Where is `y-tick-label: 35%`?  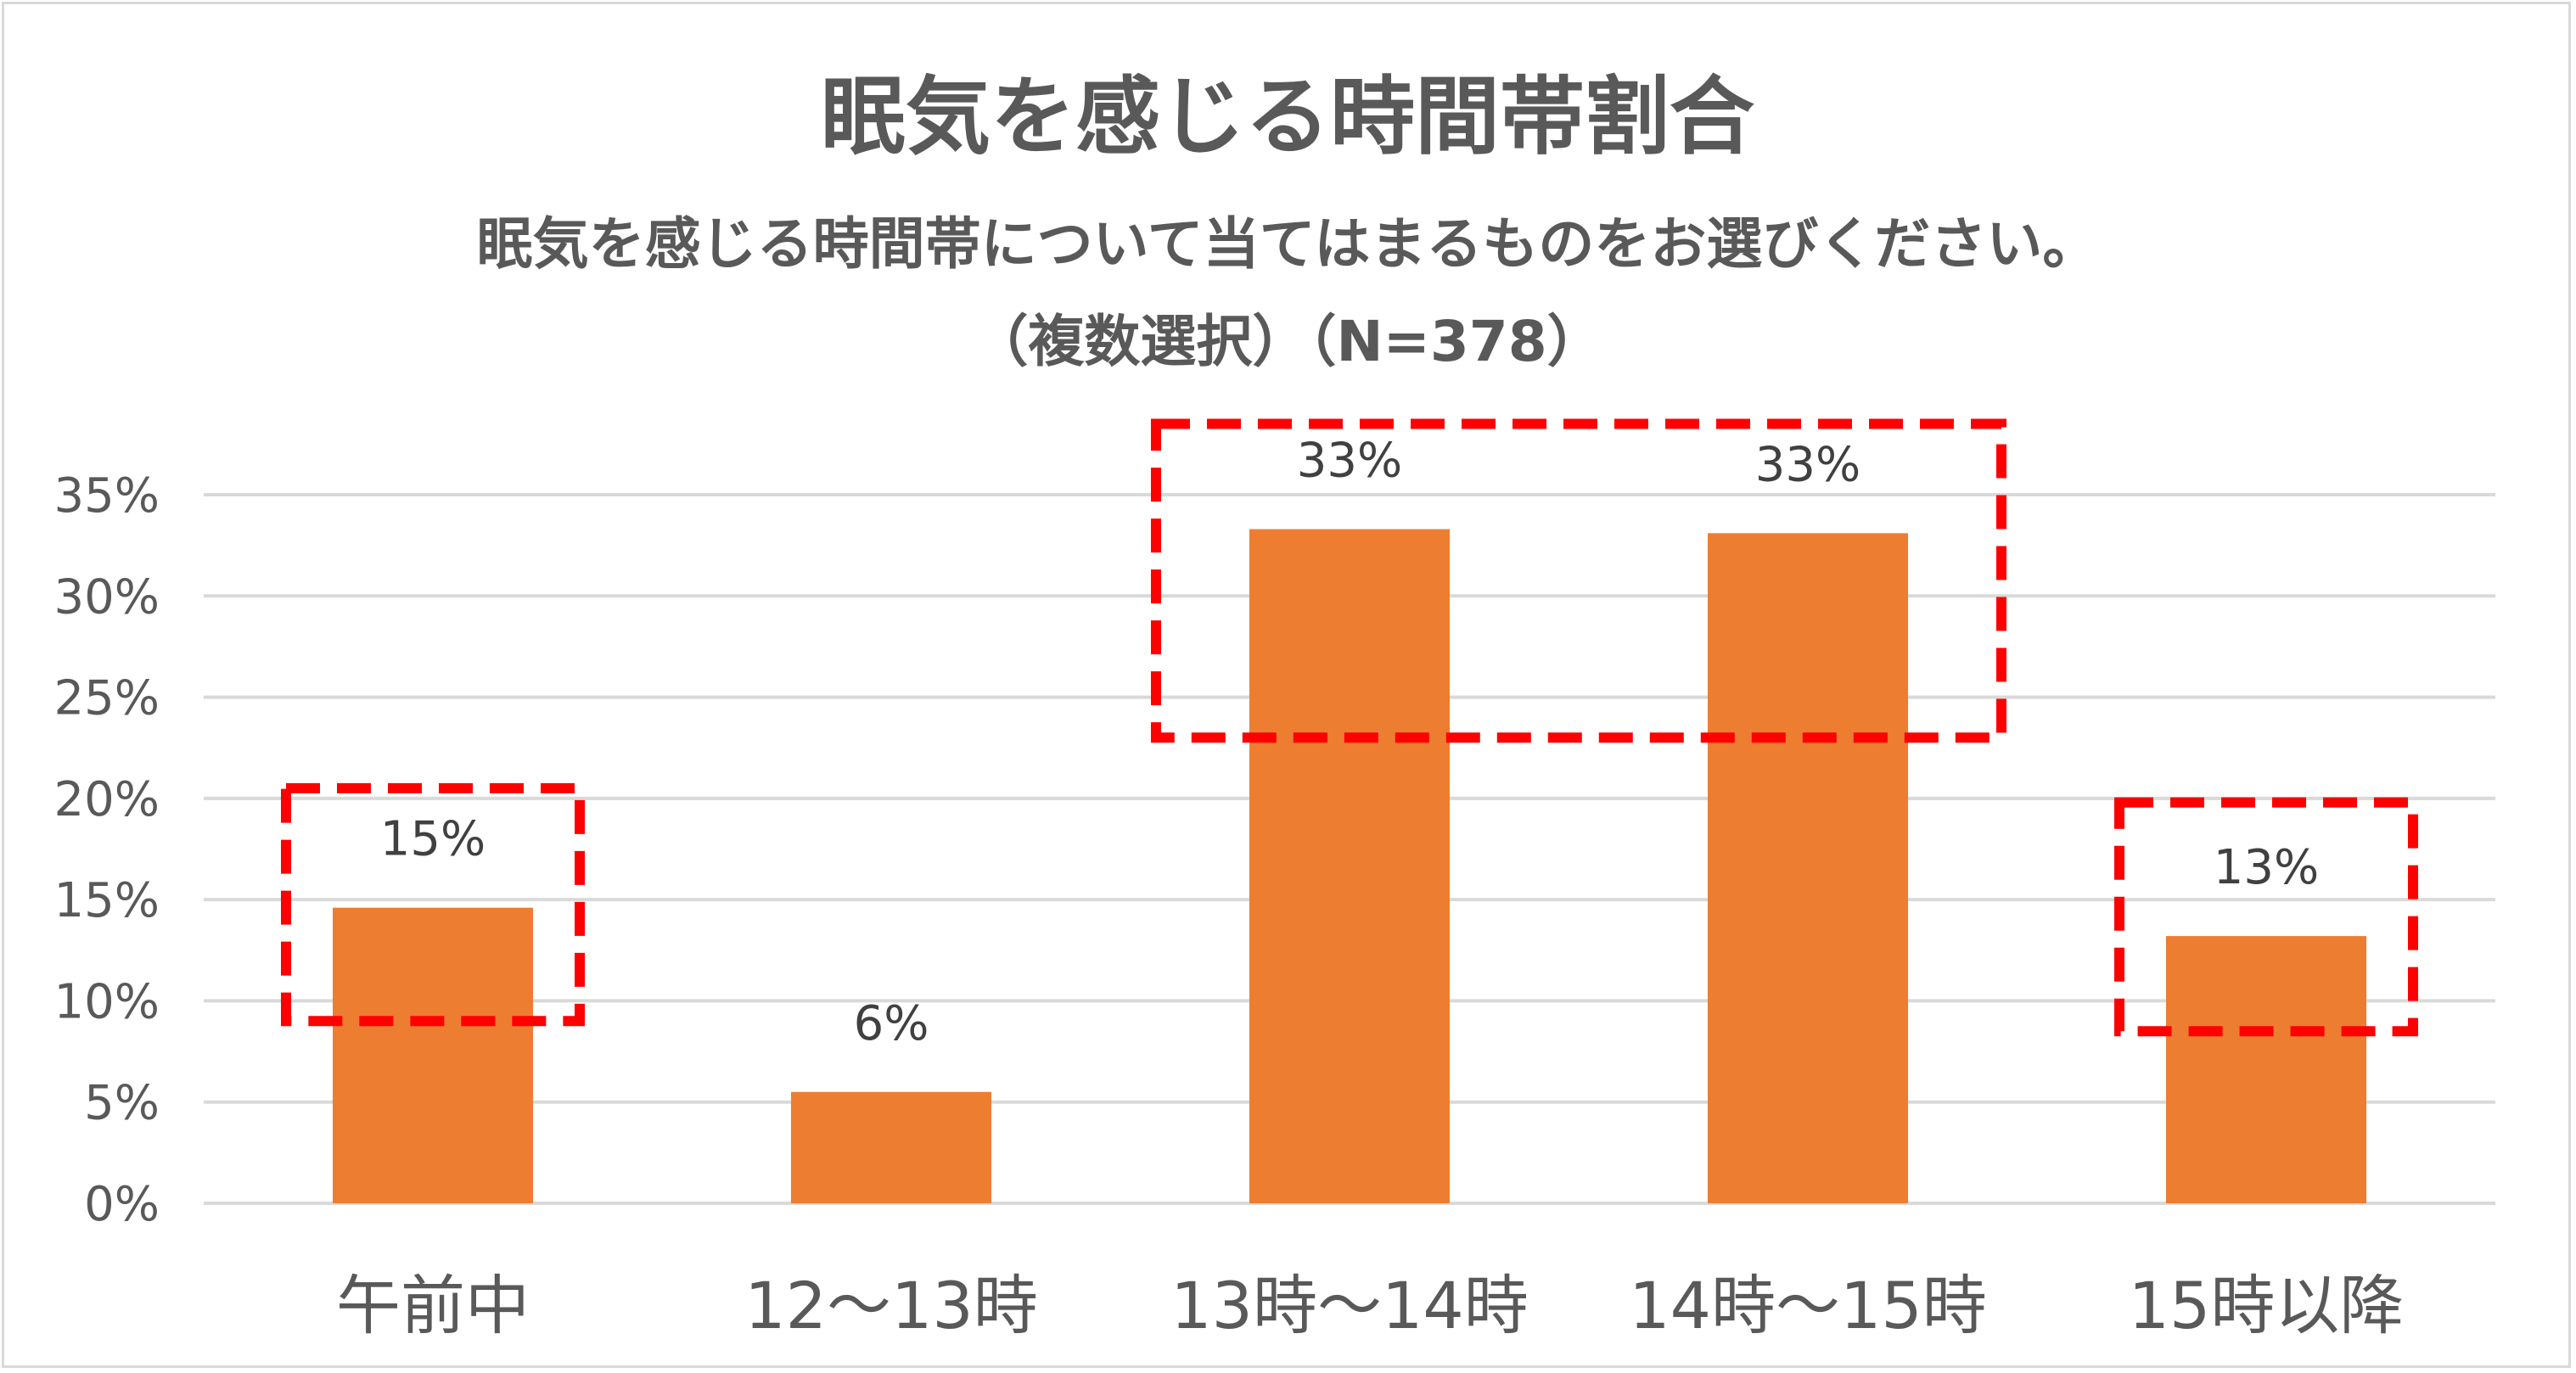 y-tick-label: 35% is located at coordinates (107, 496).